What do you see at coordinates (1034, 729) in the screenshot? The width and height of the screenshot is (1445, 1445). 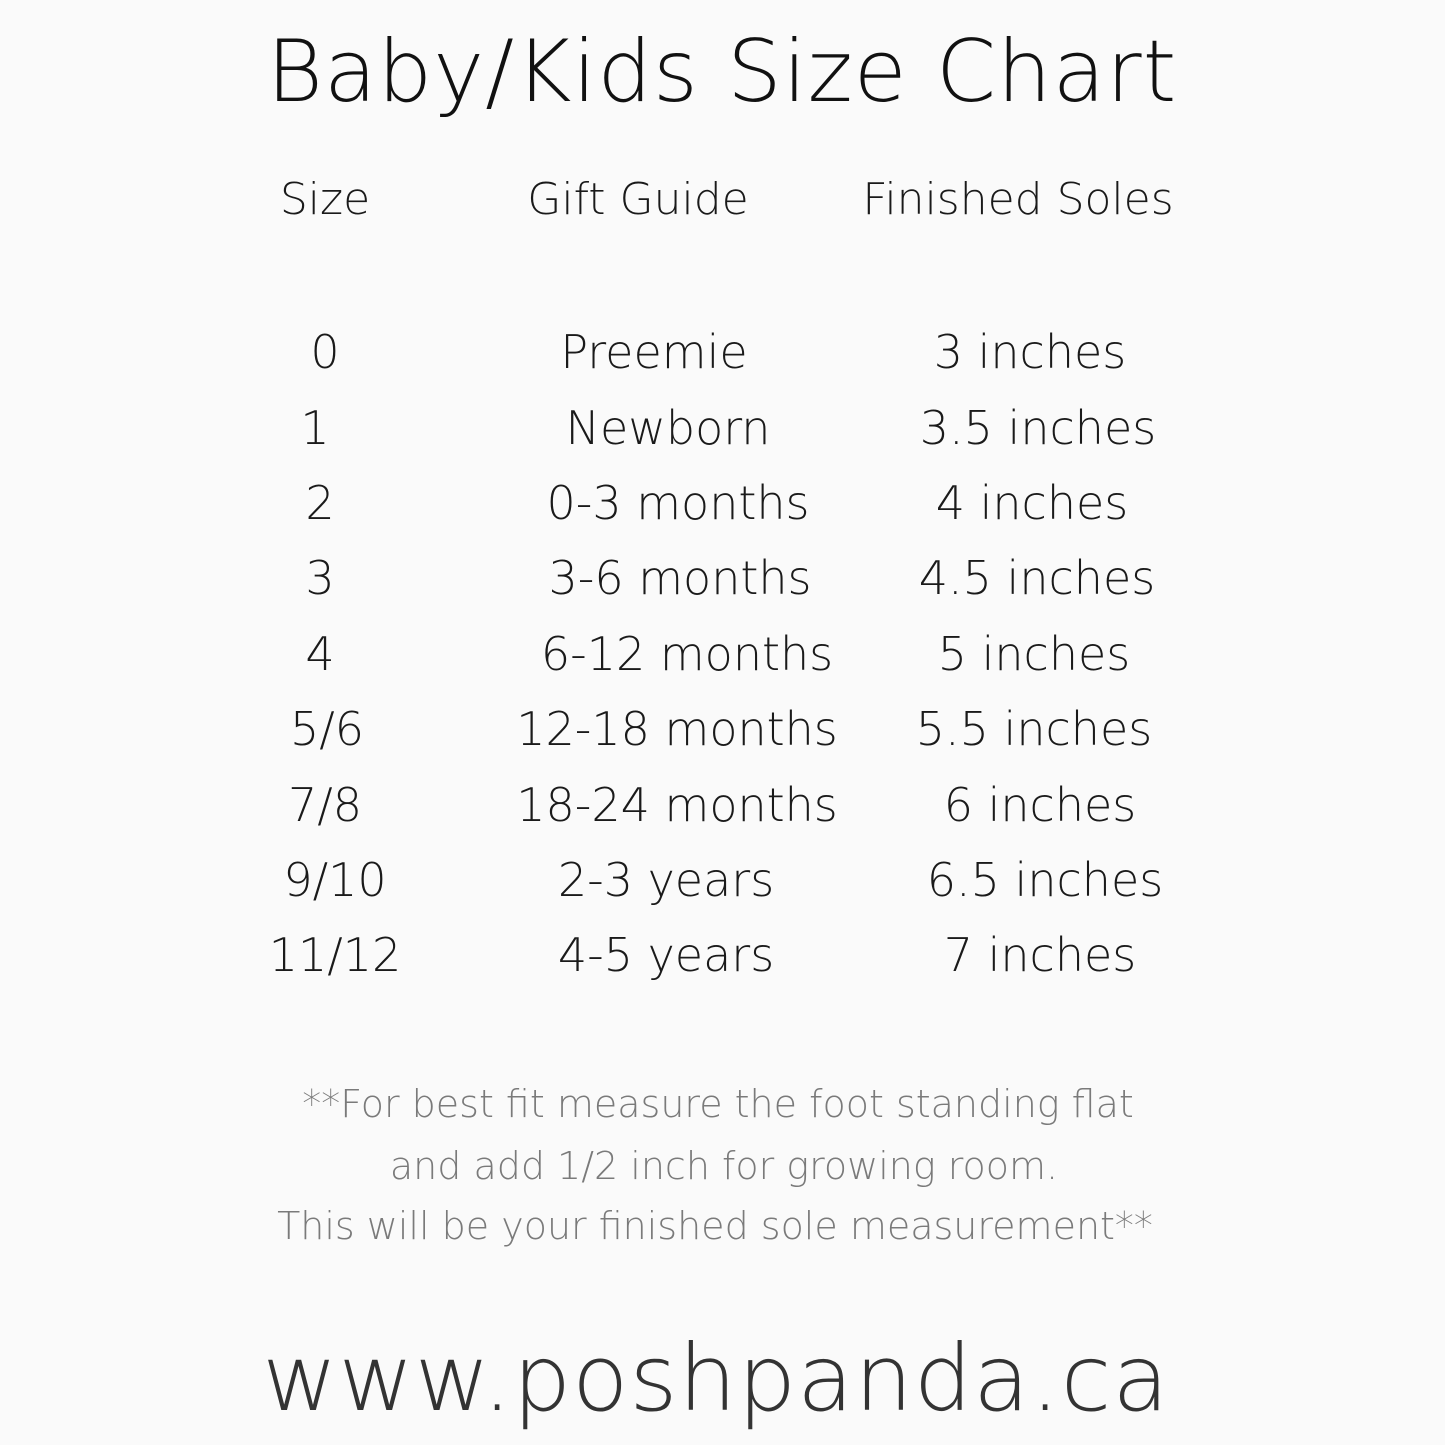 I see `sole-cell: 5.5 inches` at bounding box center [1034, 729].